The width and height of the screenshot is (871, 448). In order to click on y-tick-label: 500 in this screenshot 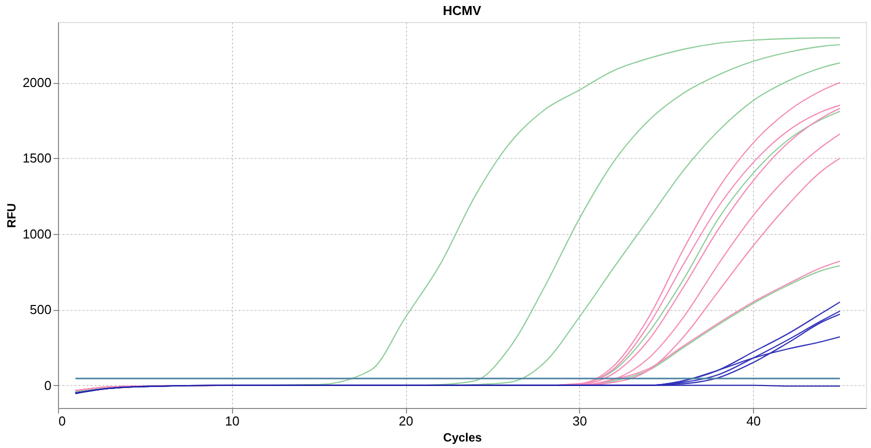, I will do `click(41, 310)`.